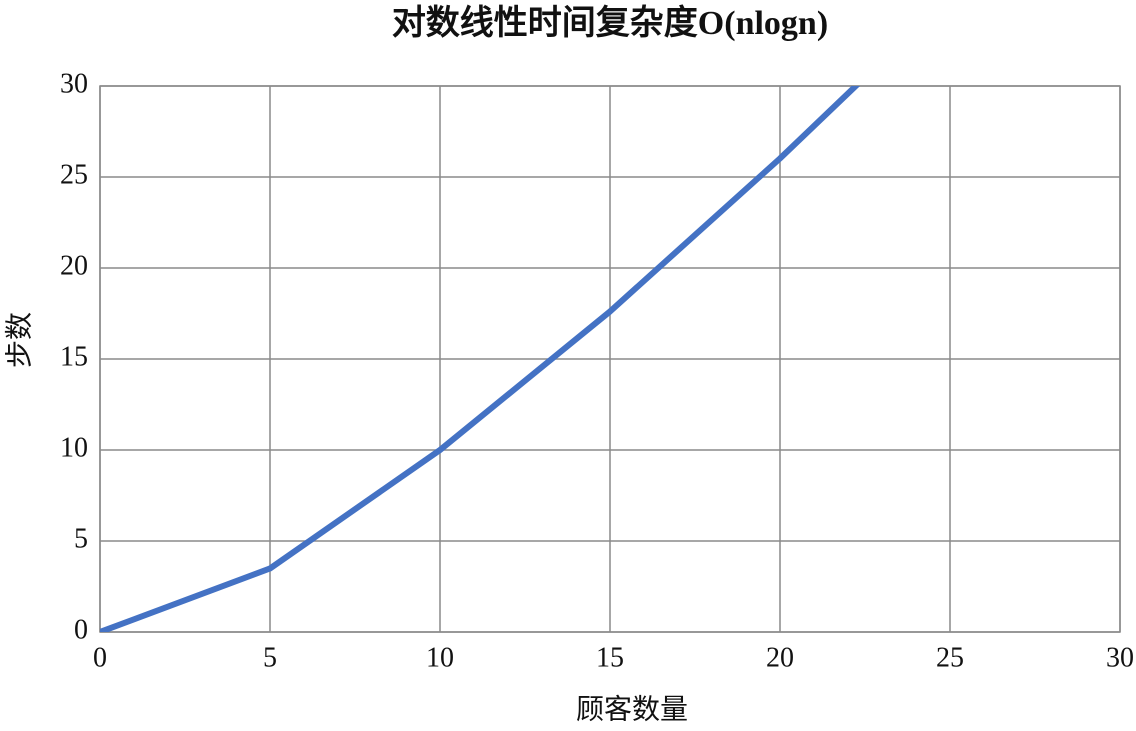  Describe the element at coordinates (610, 23) in the screenshot. I see `chart-title: 对数线性时间复杂度O(nlogn)` at that location.